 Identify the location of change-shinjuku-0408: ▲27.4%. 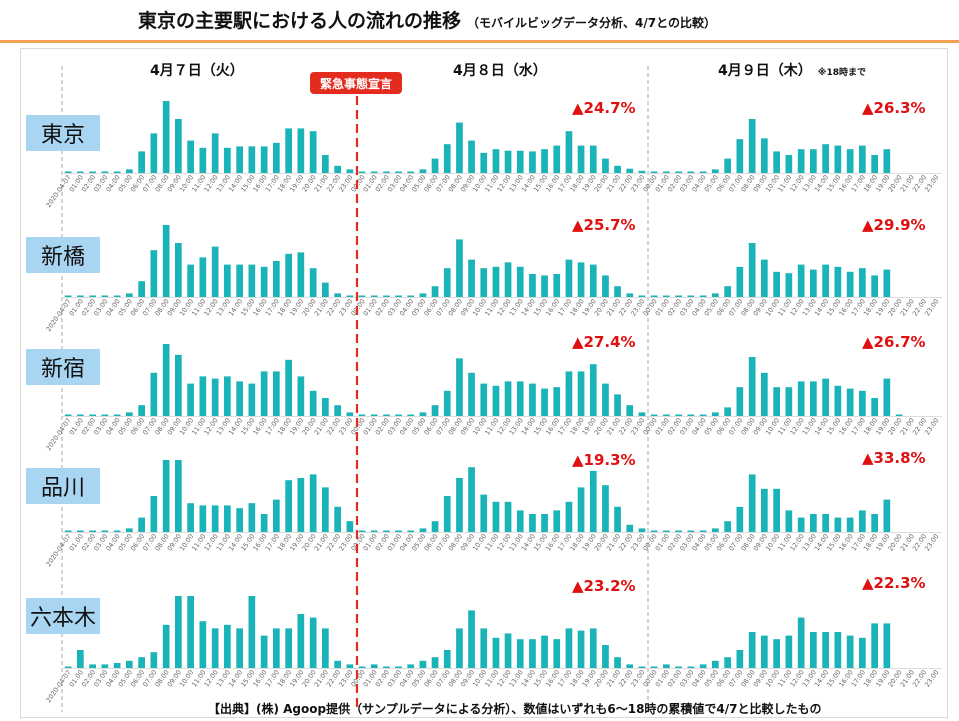
(604, 342).